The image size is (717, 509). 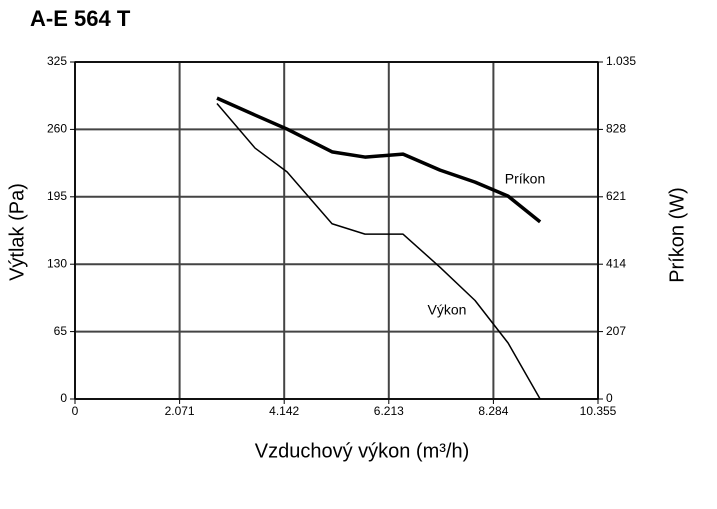 I want to click on series-label: Príkon, so click(x=525, y=179).